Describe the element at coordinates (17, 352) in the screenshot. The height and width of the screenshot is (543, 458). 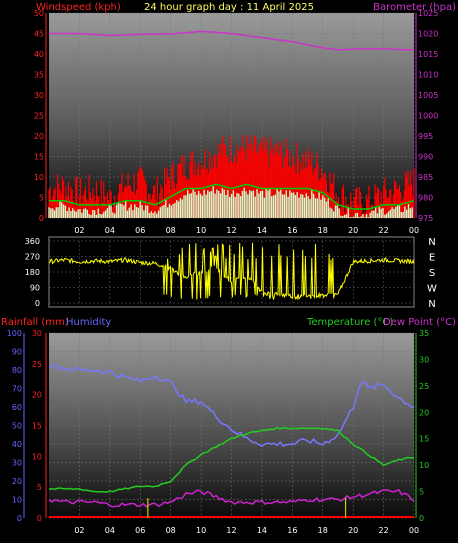
I see `humidity-tick-label: 90` at that location.